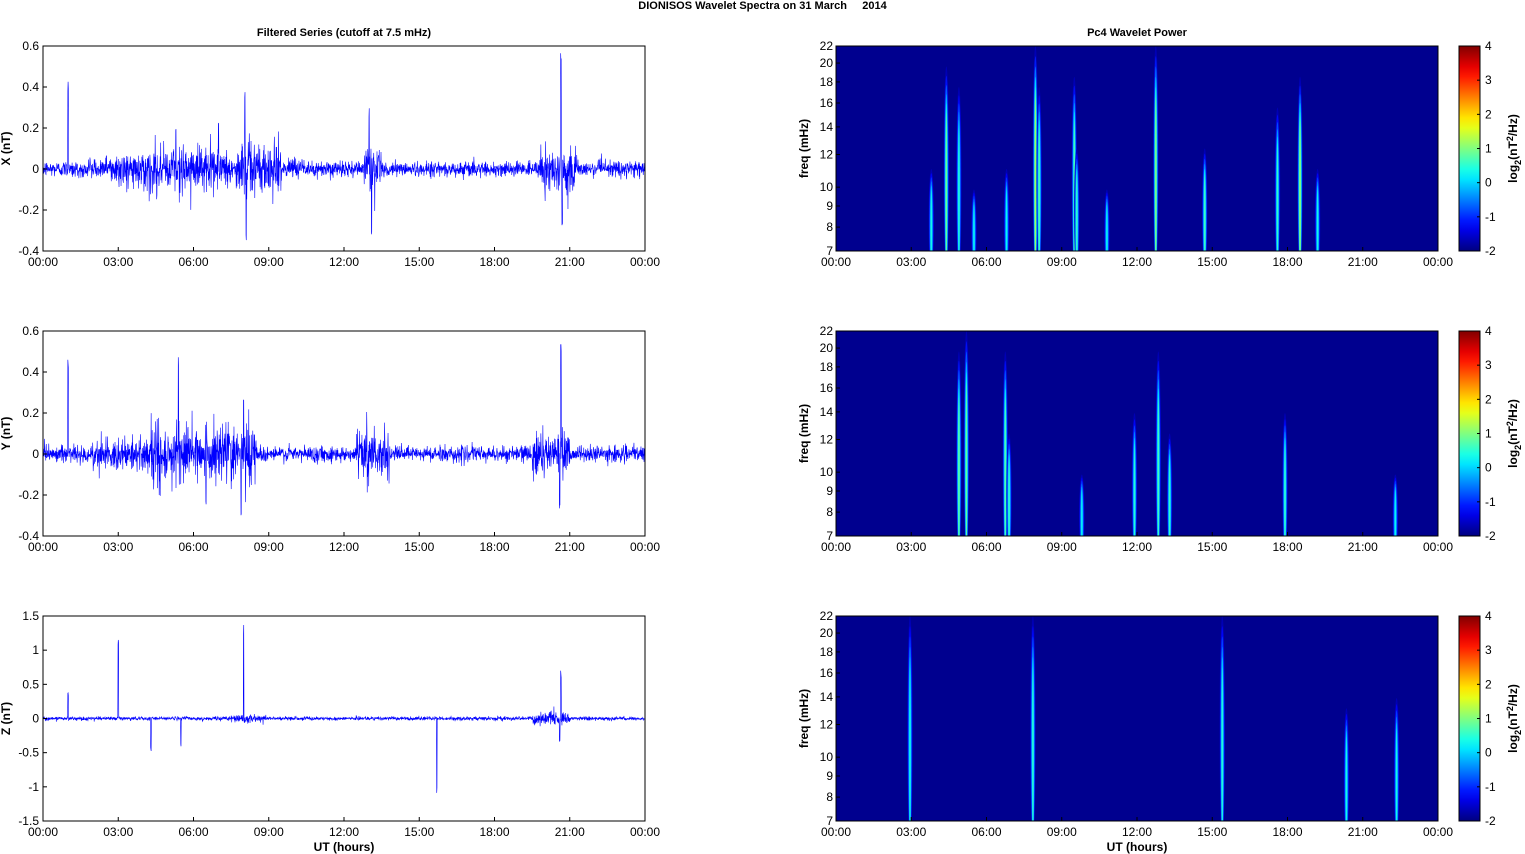 This screenshot has height=854, width=1525. I want to click on series-plot-area, so click(344, 433).